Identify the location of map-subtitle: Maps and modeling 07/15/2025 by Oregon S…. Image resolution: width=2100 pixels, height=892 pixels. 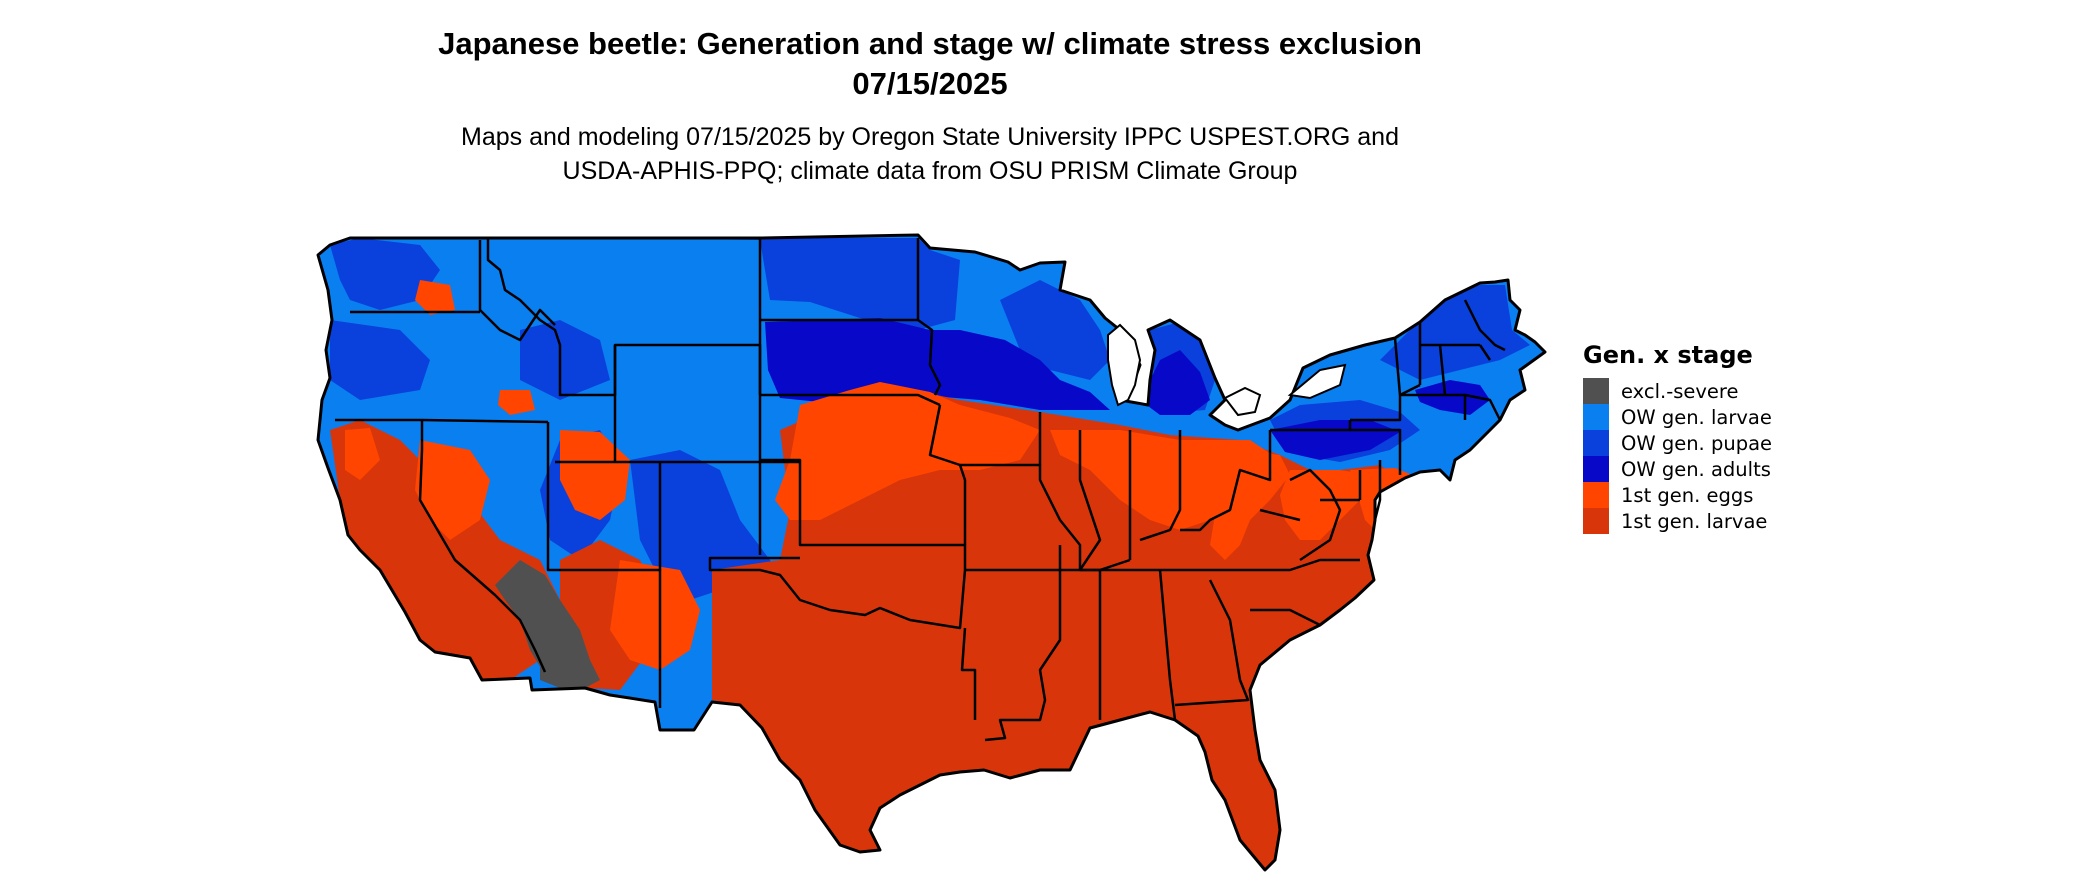
(930, 154).